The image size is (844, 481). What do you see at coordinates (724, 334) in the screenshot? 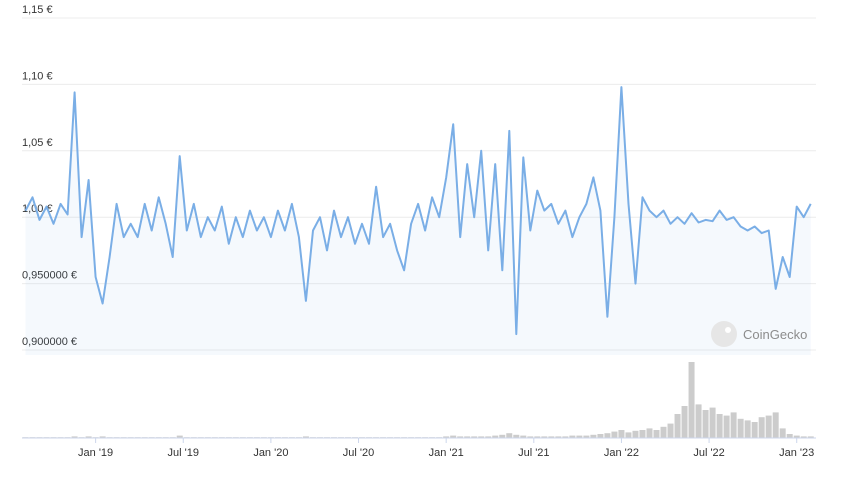
I see `watermark-logo` at bounding box center [724, 334].